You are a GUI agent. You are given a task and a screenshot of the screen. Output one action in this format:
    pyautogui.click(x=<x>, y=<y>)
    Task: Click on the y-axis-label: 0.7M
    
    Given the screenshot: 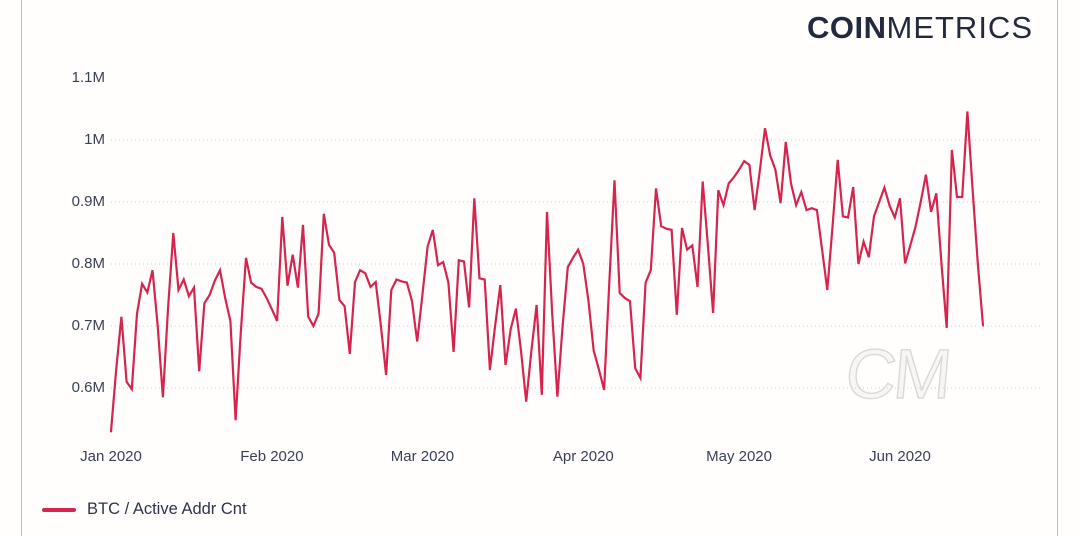 What is the action you would take?
    pyautogui.click(x=88, y=325)
    